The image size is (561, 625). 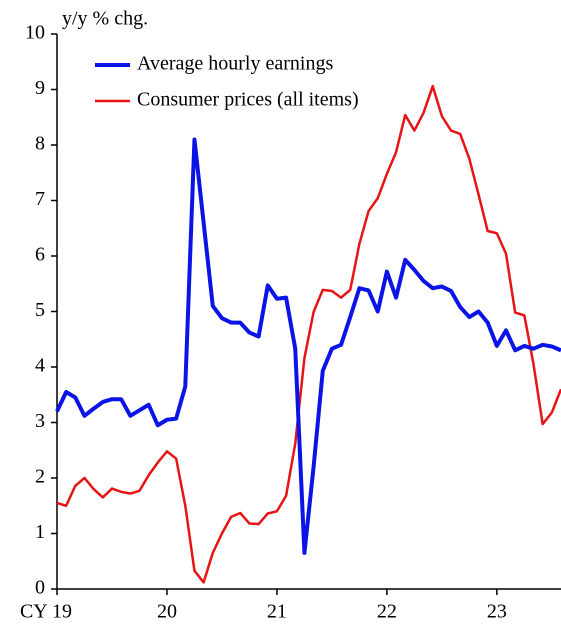 What do you see at coordinates (40, 88) in the screenshot?
I see `y-tick-label: 9` at bounding box center [40, 88].